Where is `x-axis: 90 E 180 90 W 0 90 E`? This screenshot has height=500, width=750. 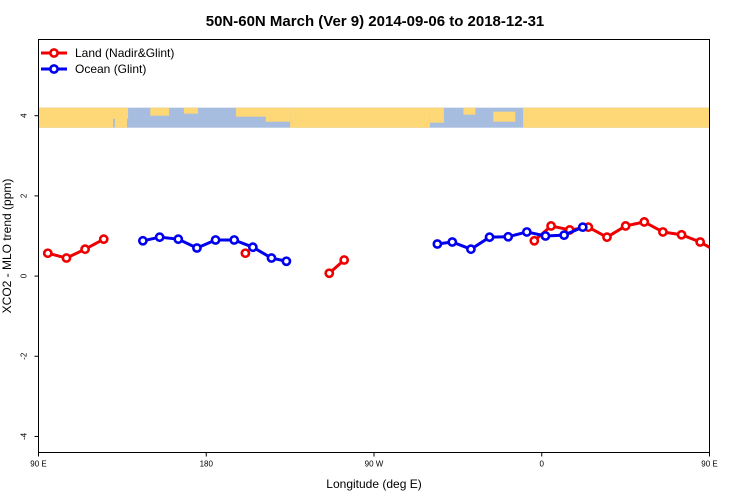 x-axis: 90 E 180 90 W 0 90 E is located at coordinates (374, 460).